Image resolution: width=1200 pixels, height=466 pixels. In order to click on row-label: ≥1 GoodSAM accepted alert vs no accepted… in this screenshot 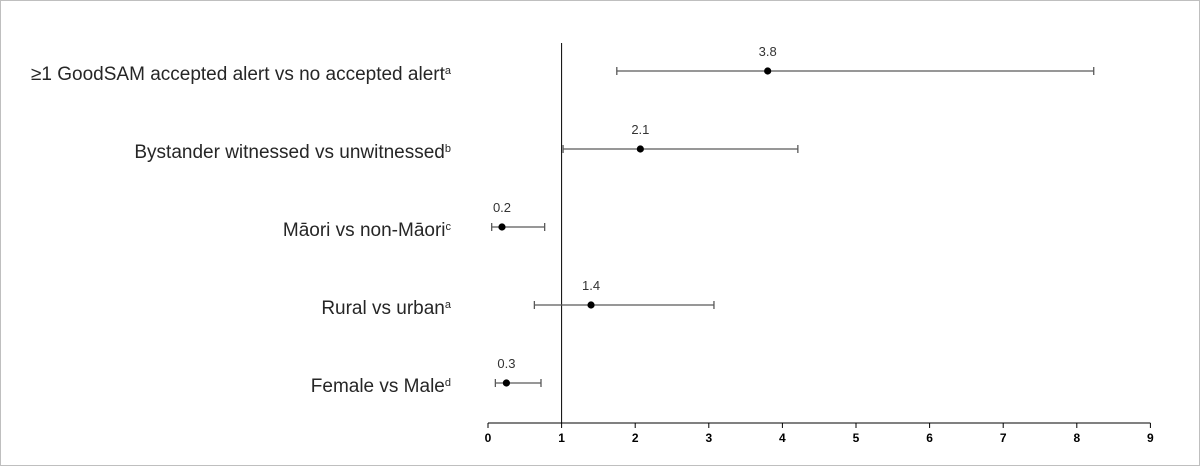, I will do `click(225, 73)`.